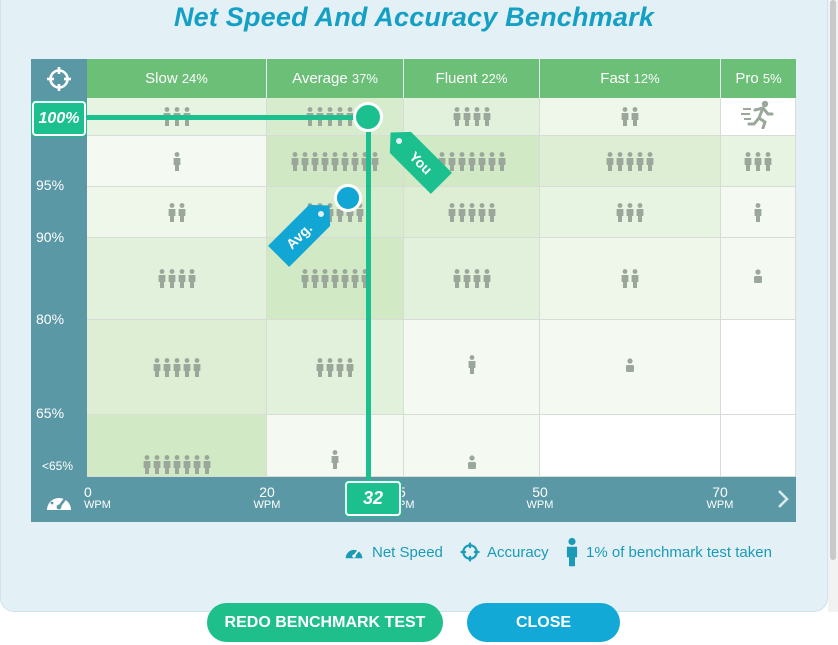 This screenshot has width=838, height=645. I want to click on running-person-icon, so click(758, 116).